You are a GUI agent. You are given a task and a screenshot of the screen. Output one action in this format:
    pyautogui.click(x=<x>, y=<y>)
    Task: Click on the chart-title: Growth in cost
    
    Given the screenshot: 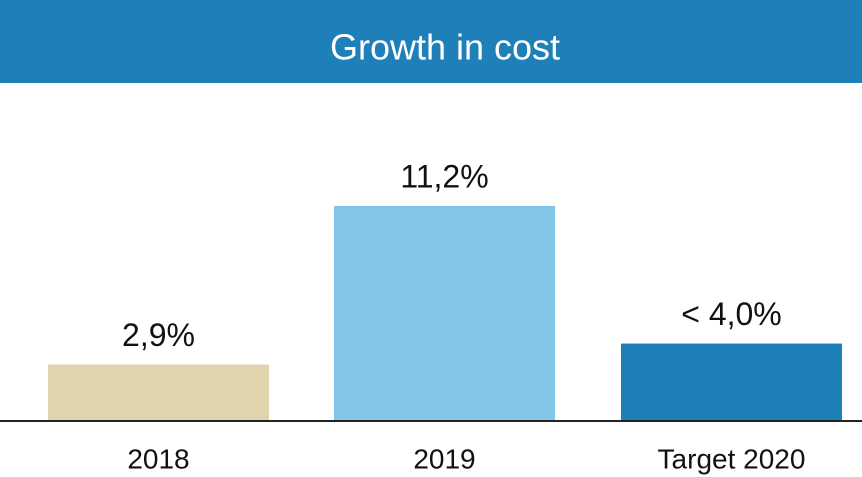 What is the action you would take?
    pyautogui.click(x=445, y=47)
    